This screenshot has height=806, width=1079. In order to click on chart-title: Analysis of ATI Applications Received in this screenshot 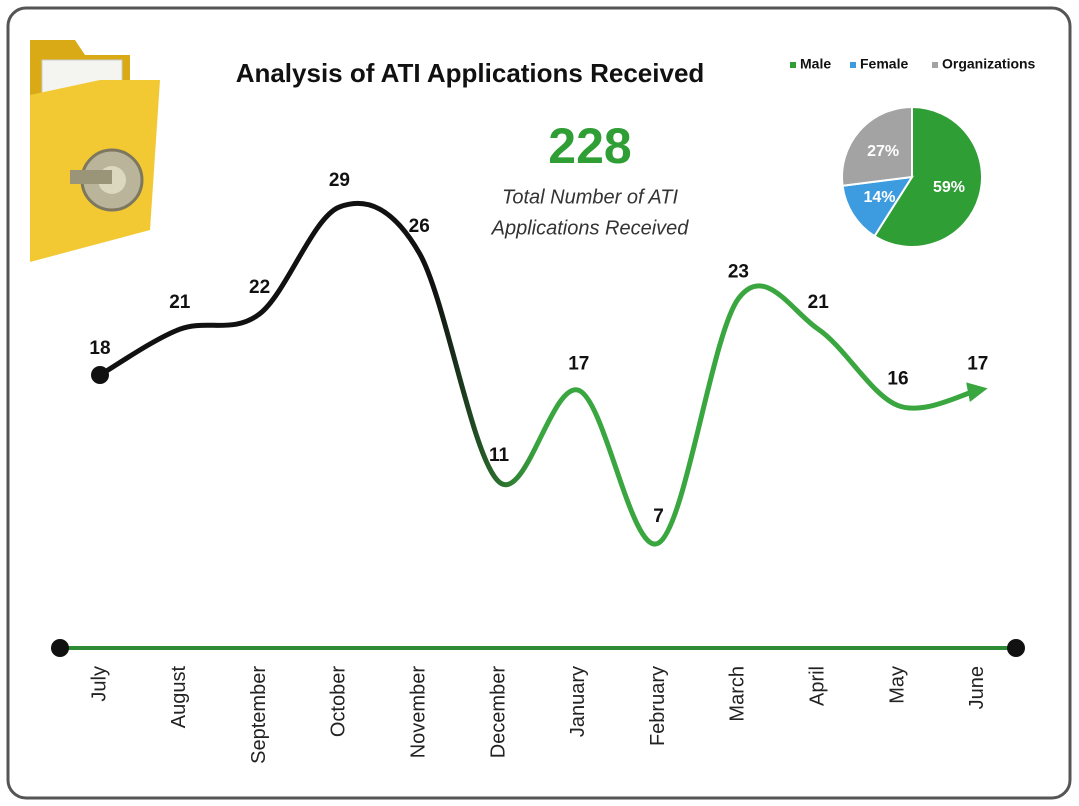, I will do `click(470, 73)`.